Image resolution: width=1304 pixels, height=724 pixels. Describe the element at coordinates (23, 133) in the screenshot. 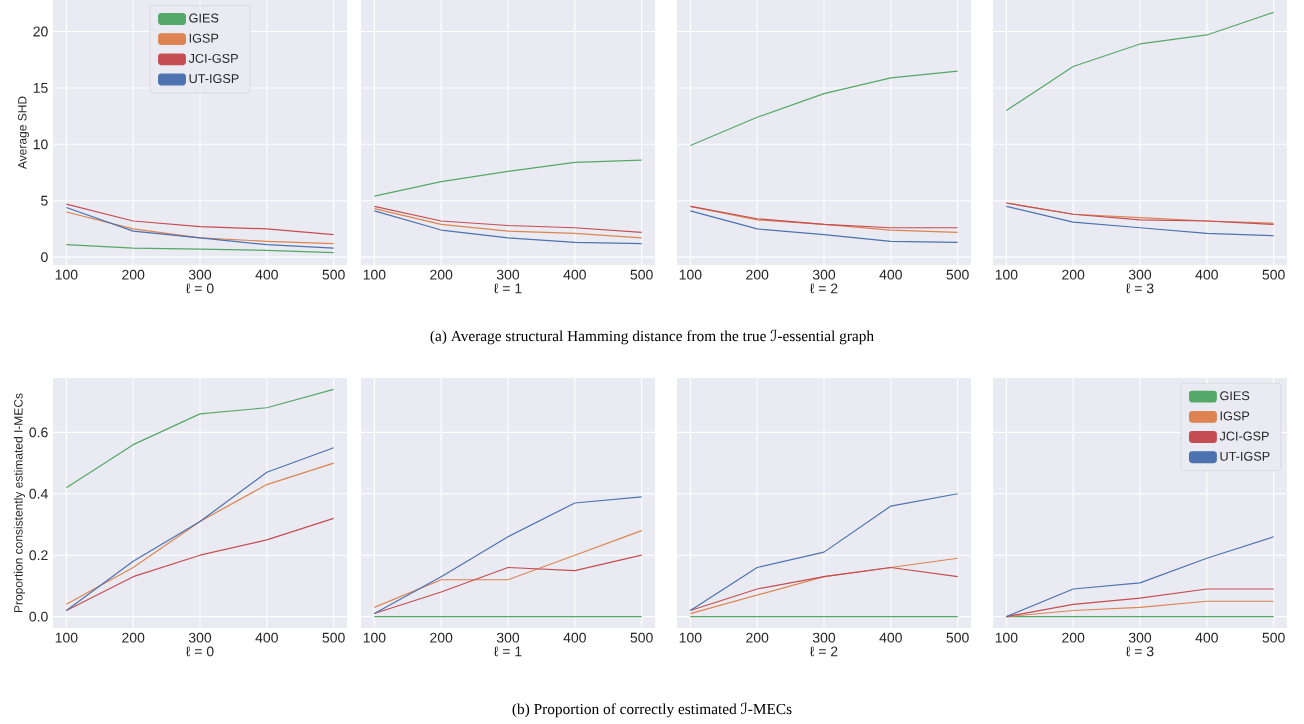

I see `y-axis-title: Average SHD` at that location.